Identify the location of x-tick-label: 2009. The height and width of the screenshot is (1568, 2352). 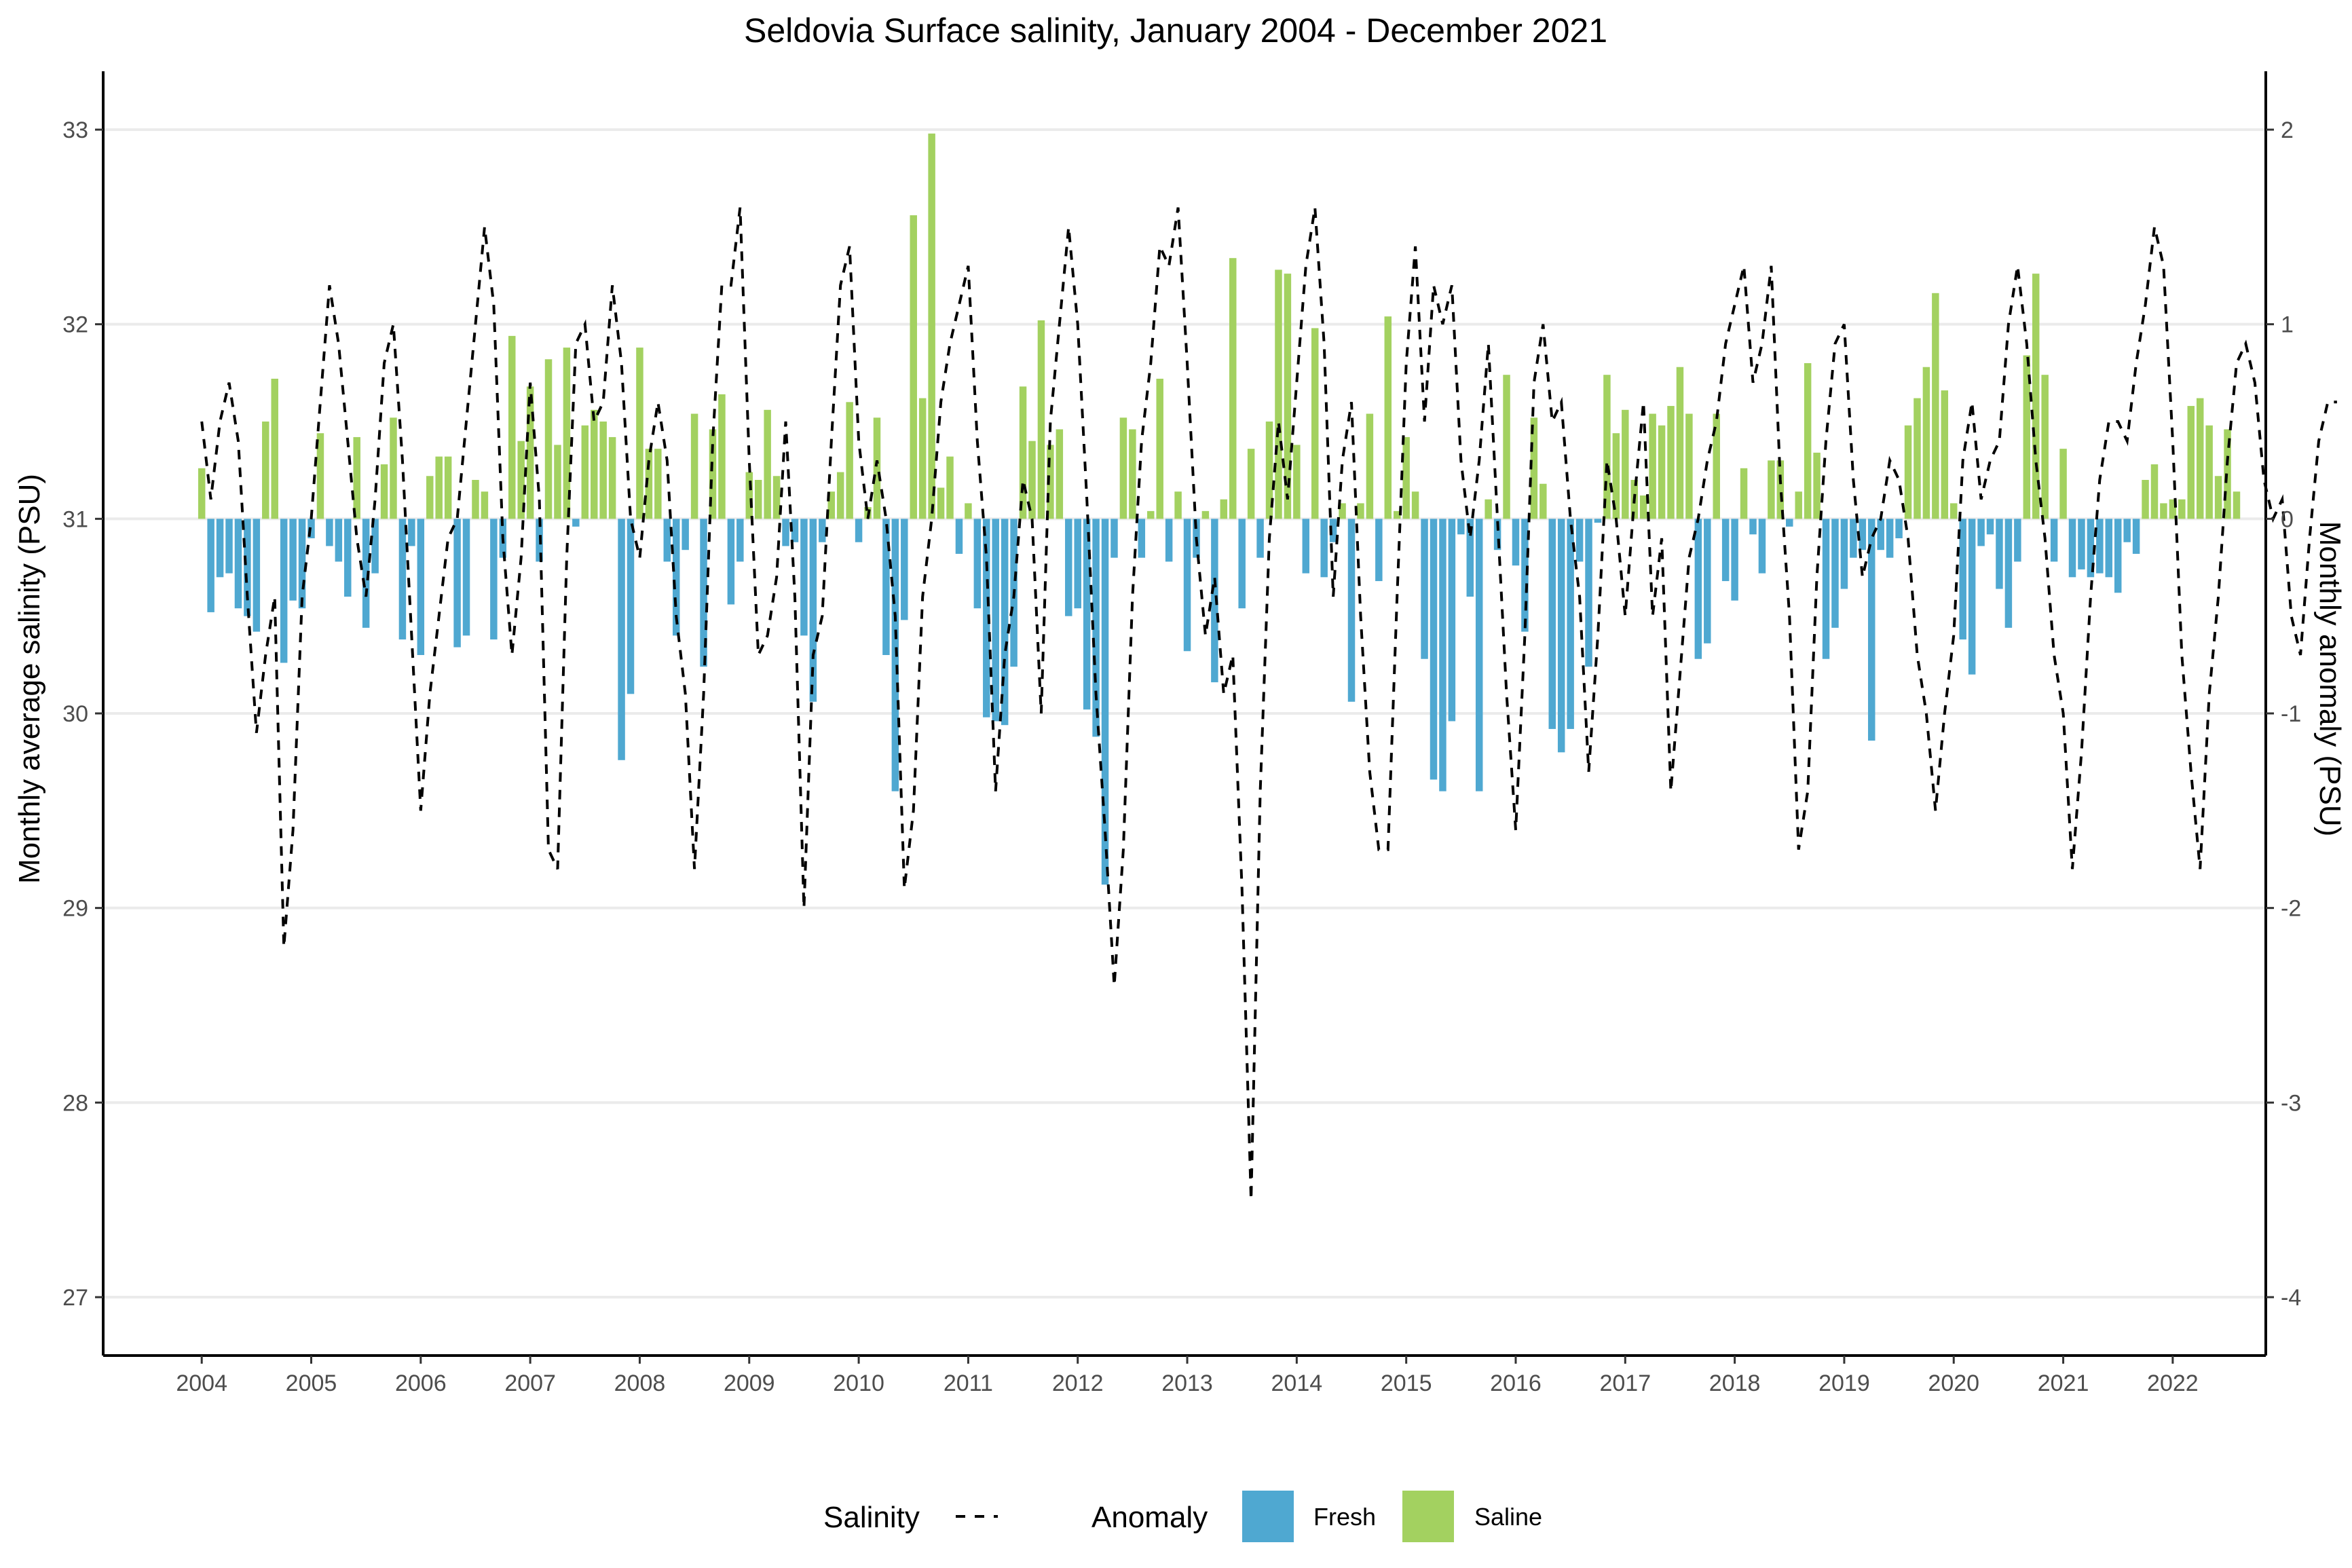
(749, 1383).